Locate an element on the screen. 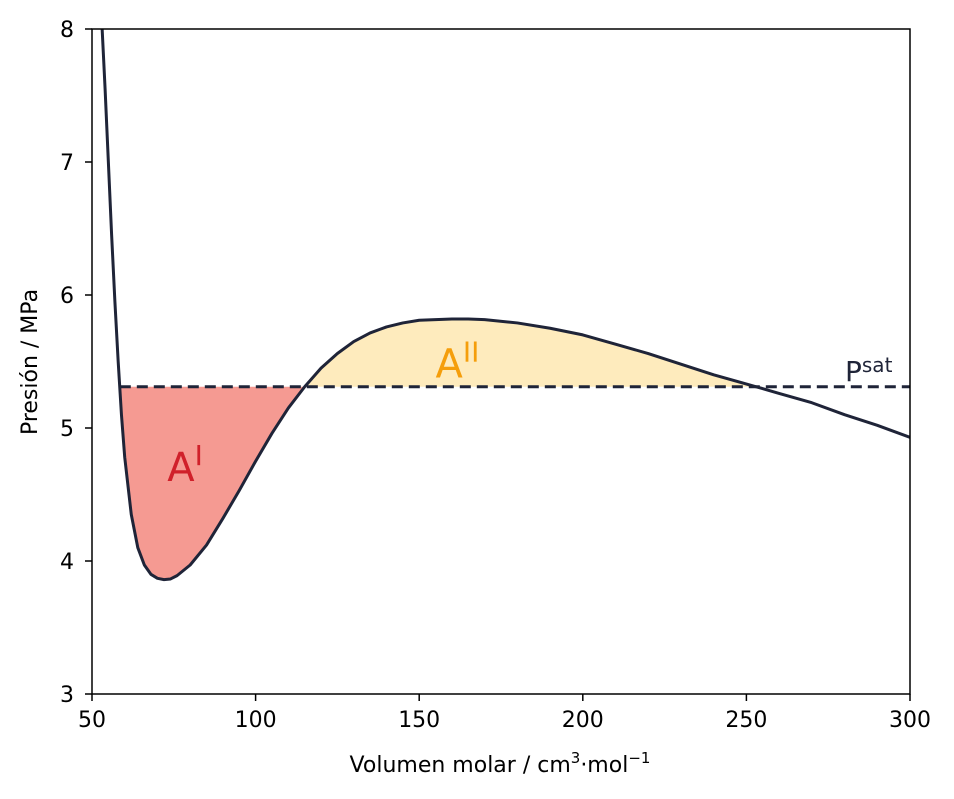 This screenshot has height=799, width=954. y-tick-label: 3 is located at coordinates (67, 695).